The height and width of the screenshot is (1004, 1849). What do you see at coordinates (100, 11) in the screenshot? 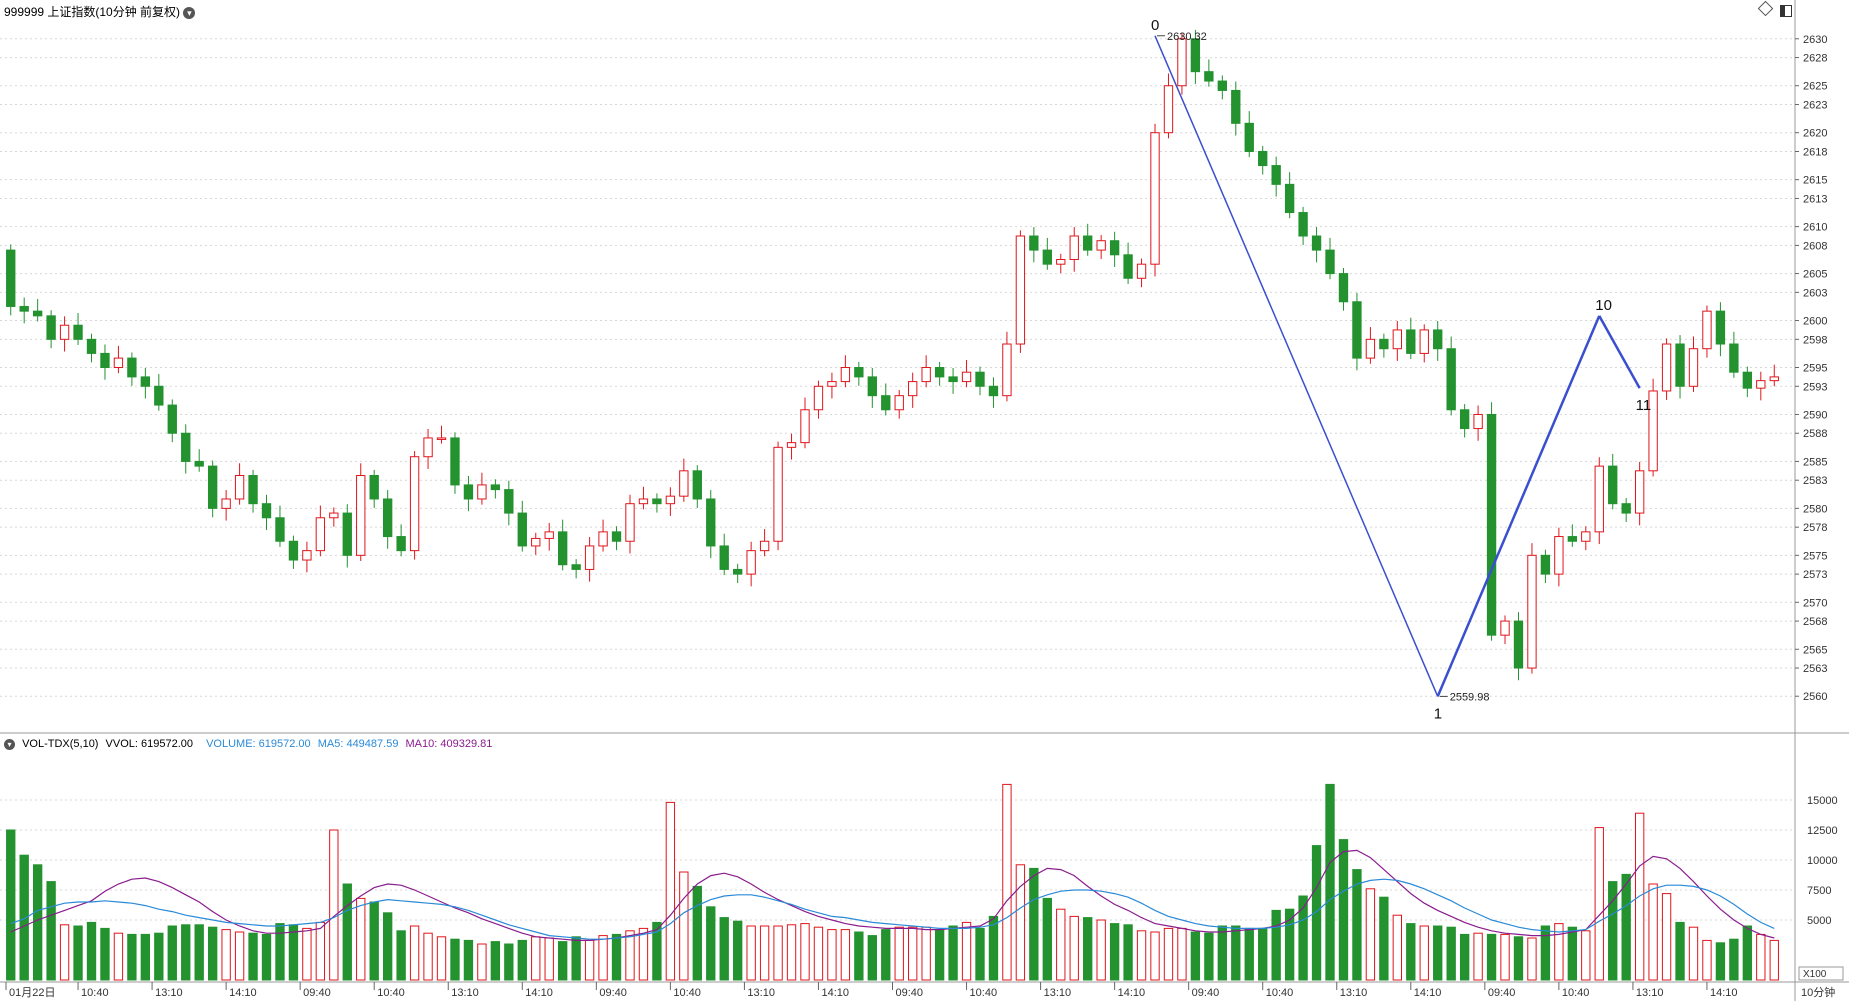
I see `symbol-title-bar: 999999 上证指数(10分钟 前复权) ▾` at bounding box center [100, 11].